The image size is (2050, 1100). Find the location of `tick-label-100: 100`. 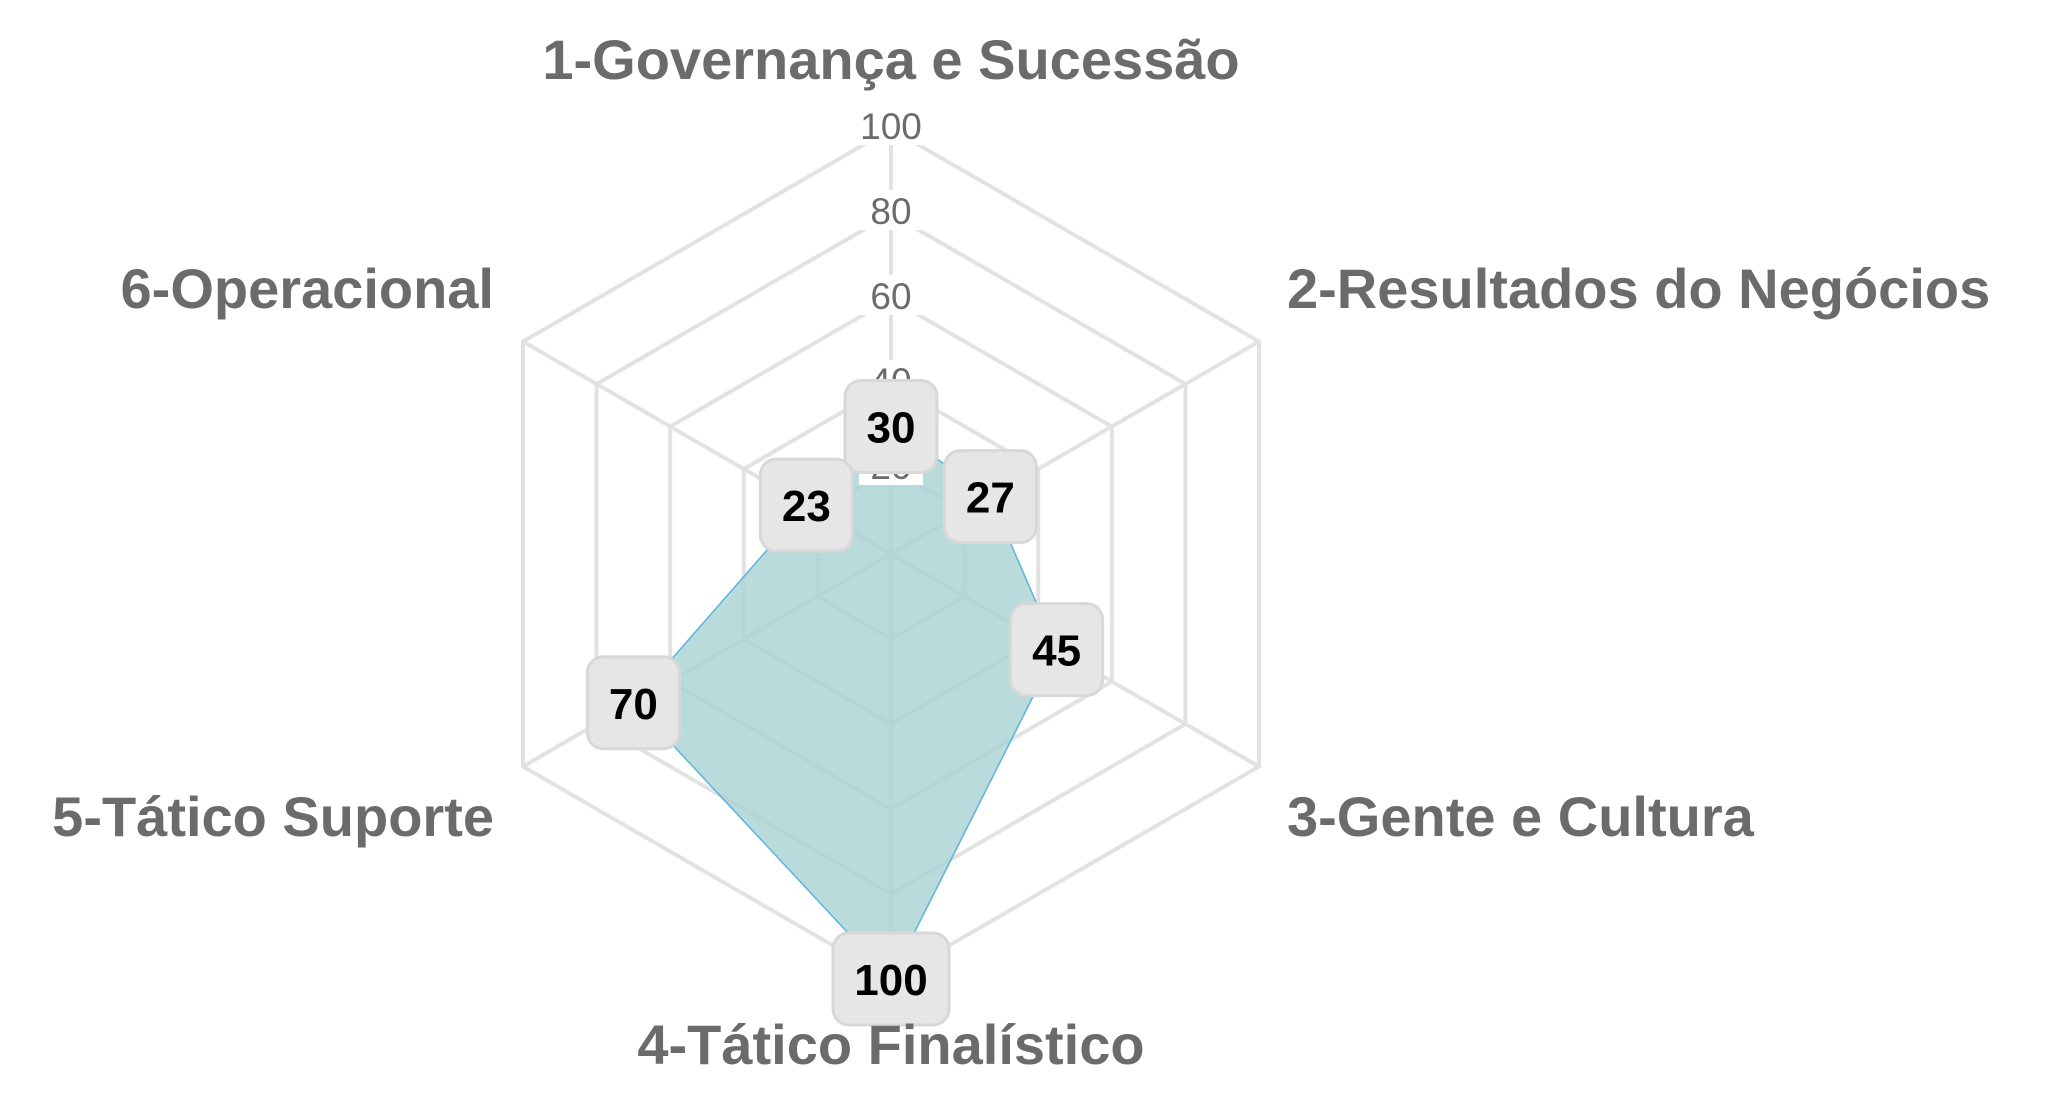

tick-label-100: 100 is located at coordinates (891, 126).